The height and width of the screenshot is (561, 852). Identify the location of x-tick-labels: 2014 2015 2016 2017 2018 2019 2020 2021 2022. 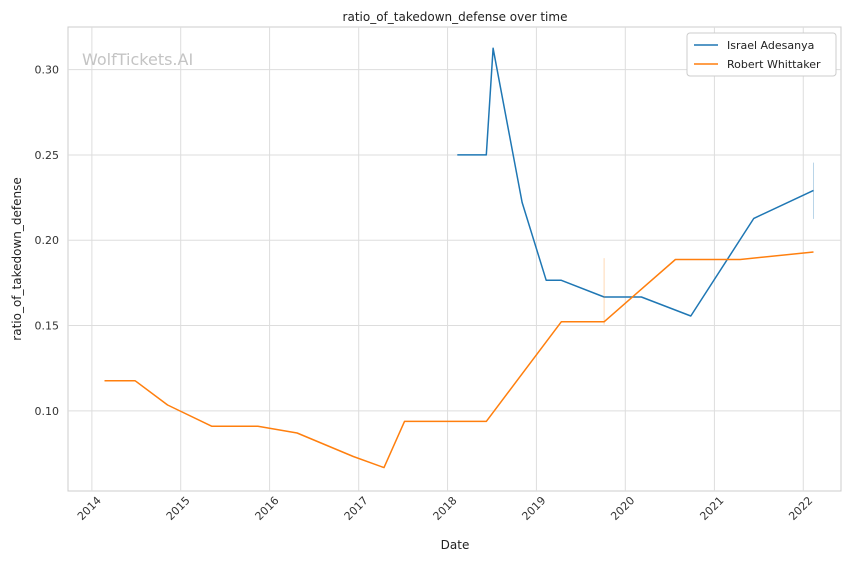
(445, 508).